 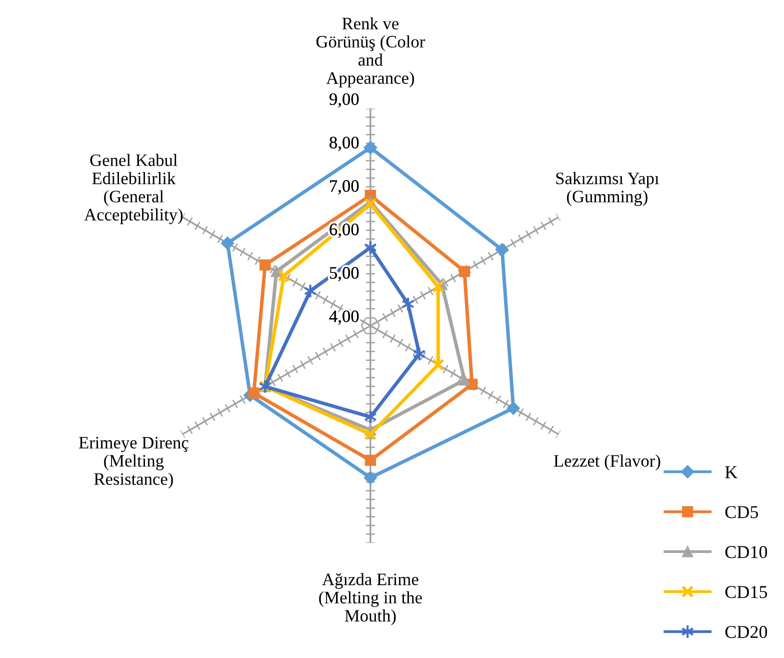 What do you see at coordinates (607, 462) in the screenshot?
I see `spoke-label: Lezzet (Flavor)` at bounding box center [607, 462].